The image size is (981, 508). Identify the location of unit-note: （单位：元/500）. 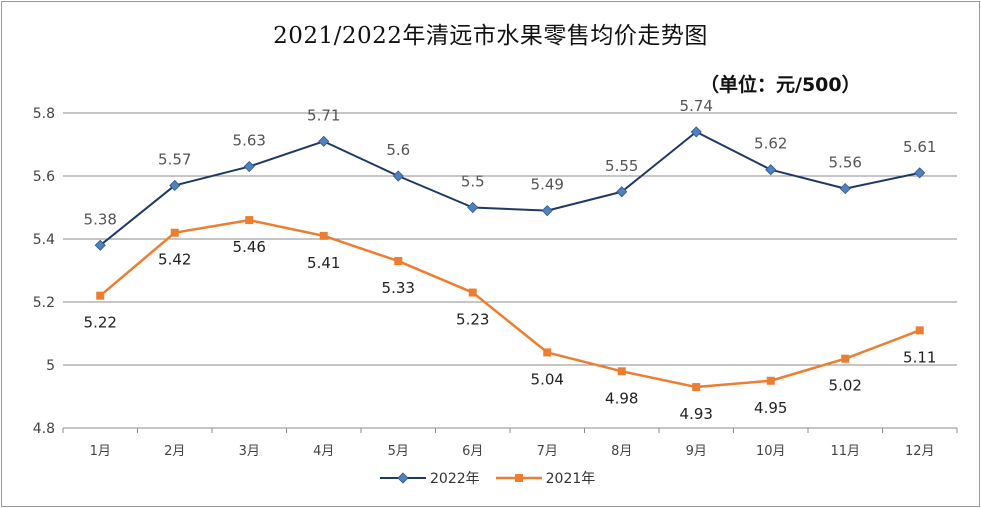
(780, 85).